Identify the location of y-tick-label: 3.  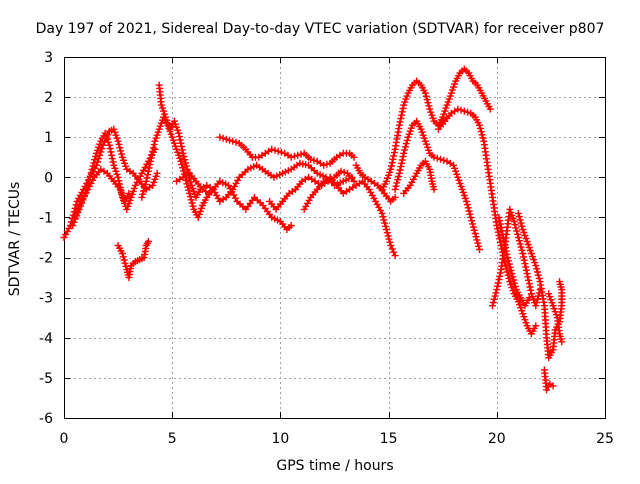
(48, 58).